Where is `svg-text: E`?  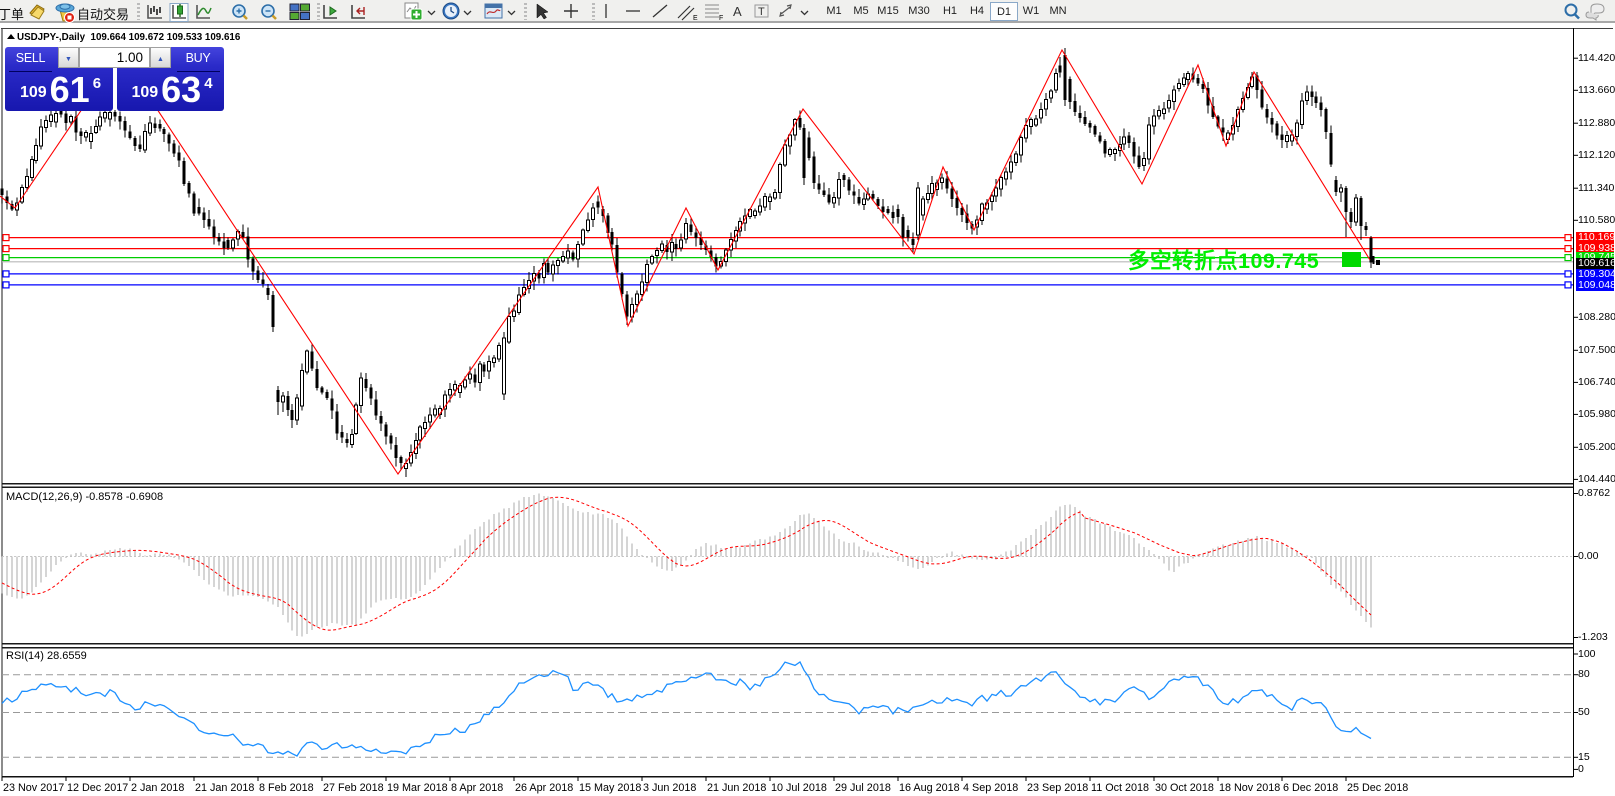
svg-text: E is located at coordinates (695, 18).